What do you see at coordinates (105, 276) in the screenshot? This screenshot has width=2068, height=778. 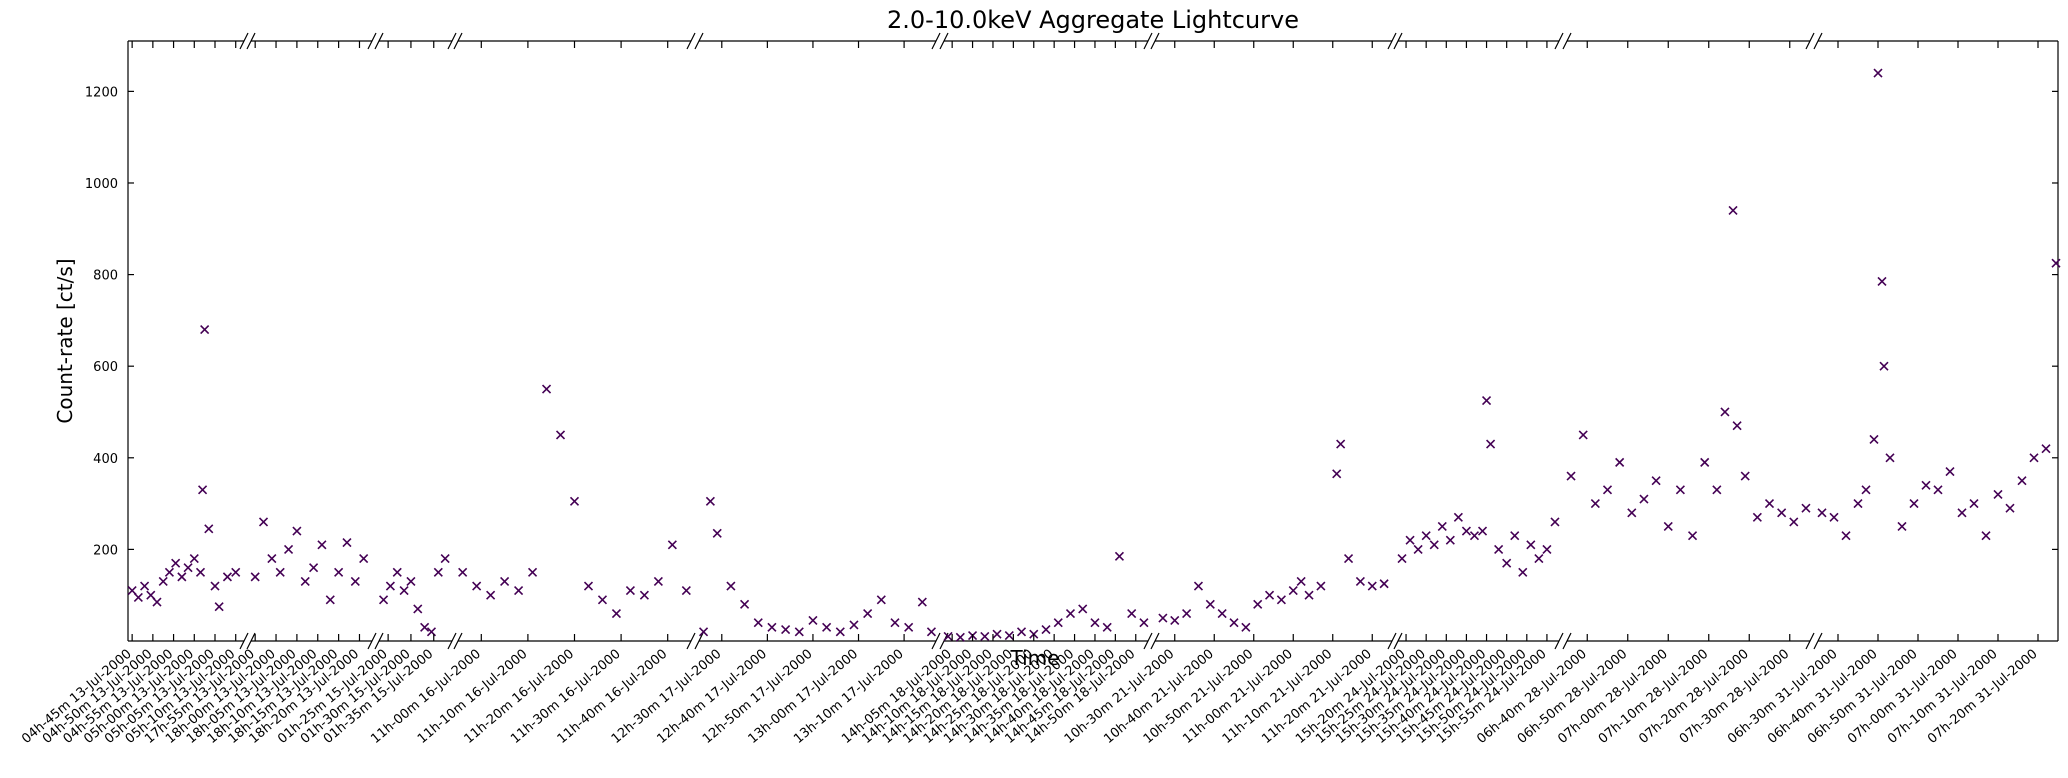 I see `y-tick-label: 800` at bounding box center [105, 276].